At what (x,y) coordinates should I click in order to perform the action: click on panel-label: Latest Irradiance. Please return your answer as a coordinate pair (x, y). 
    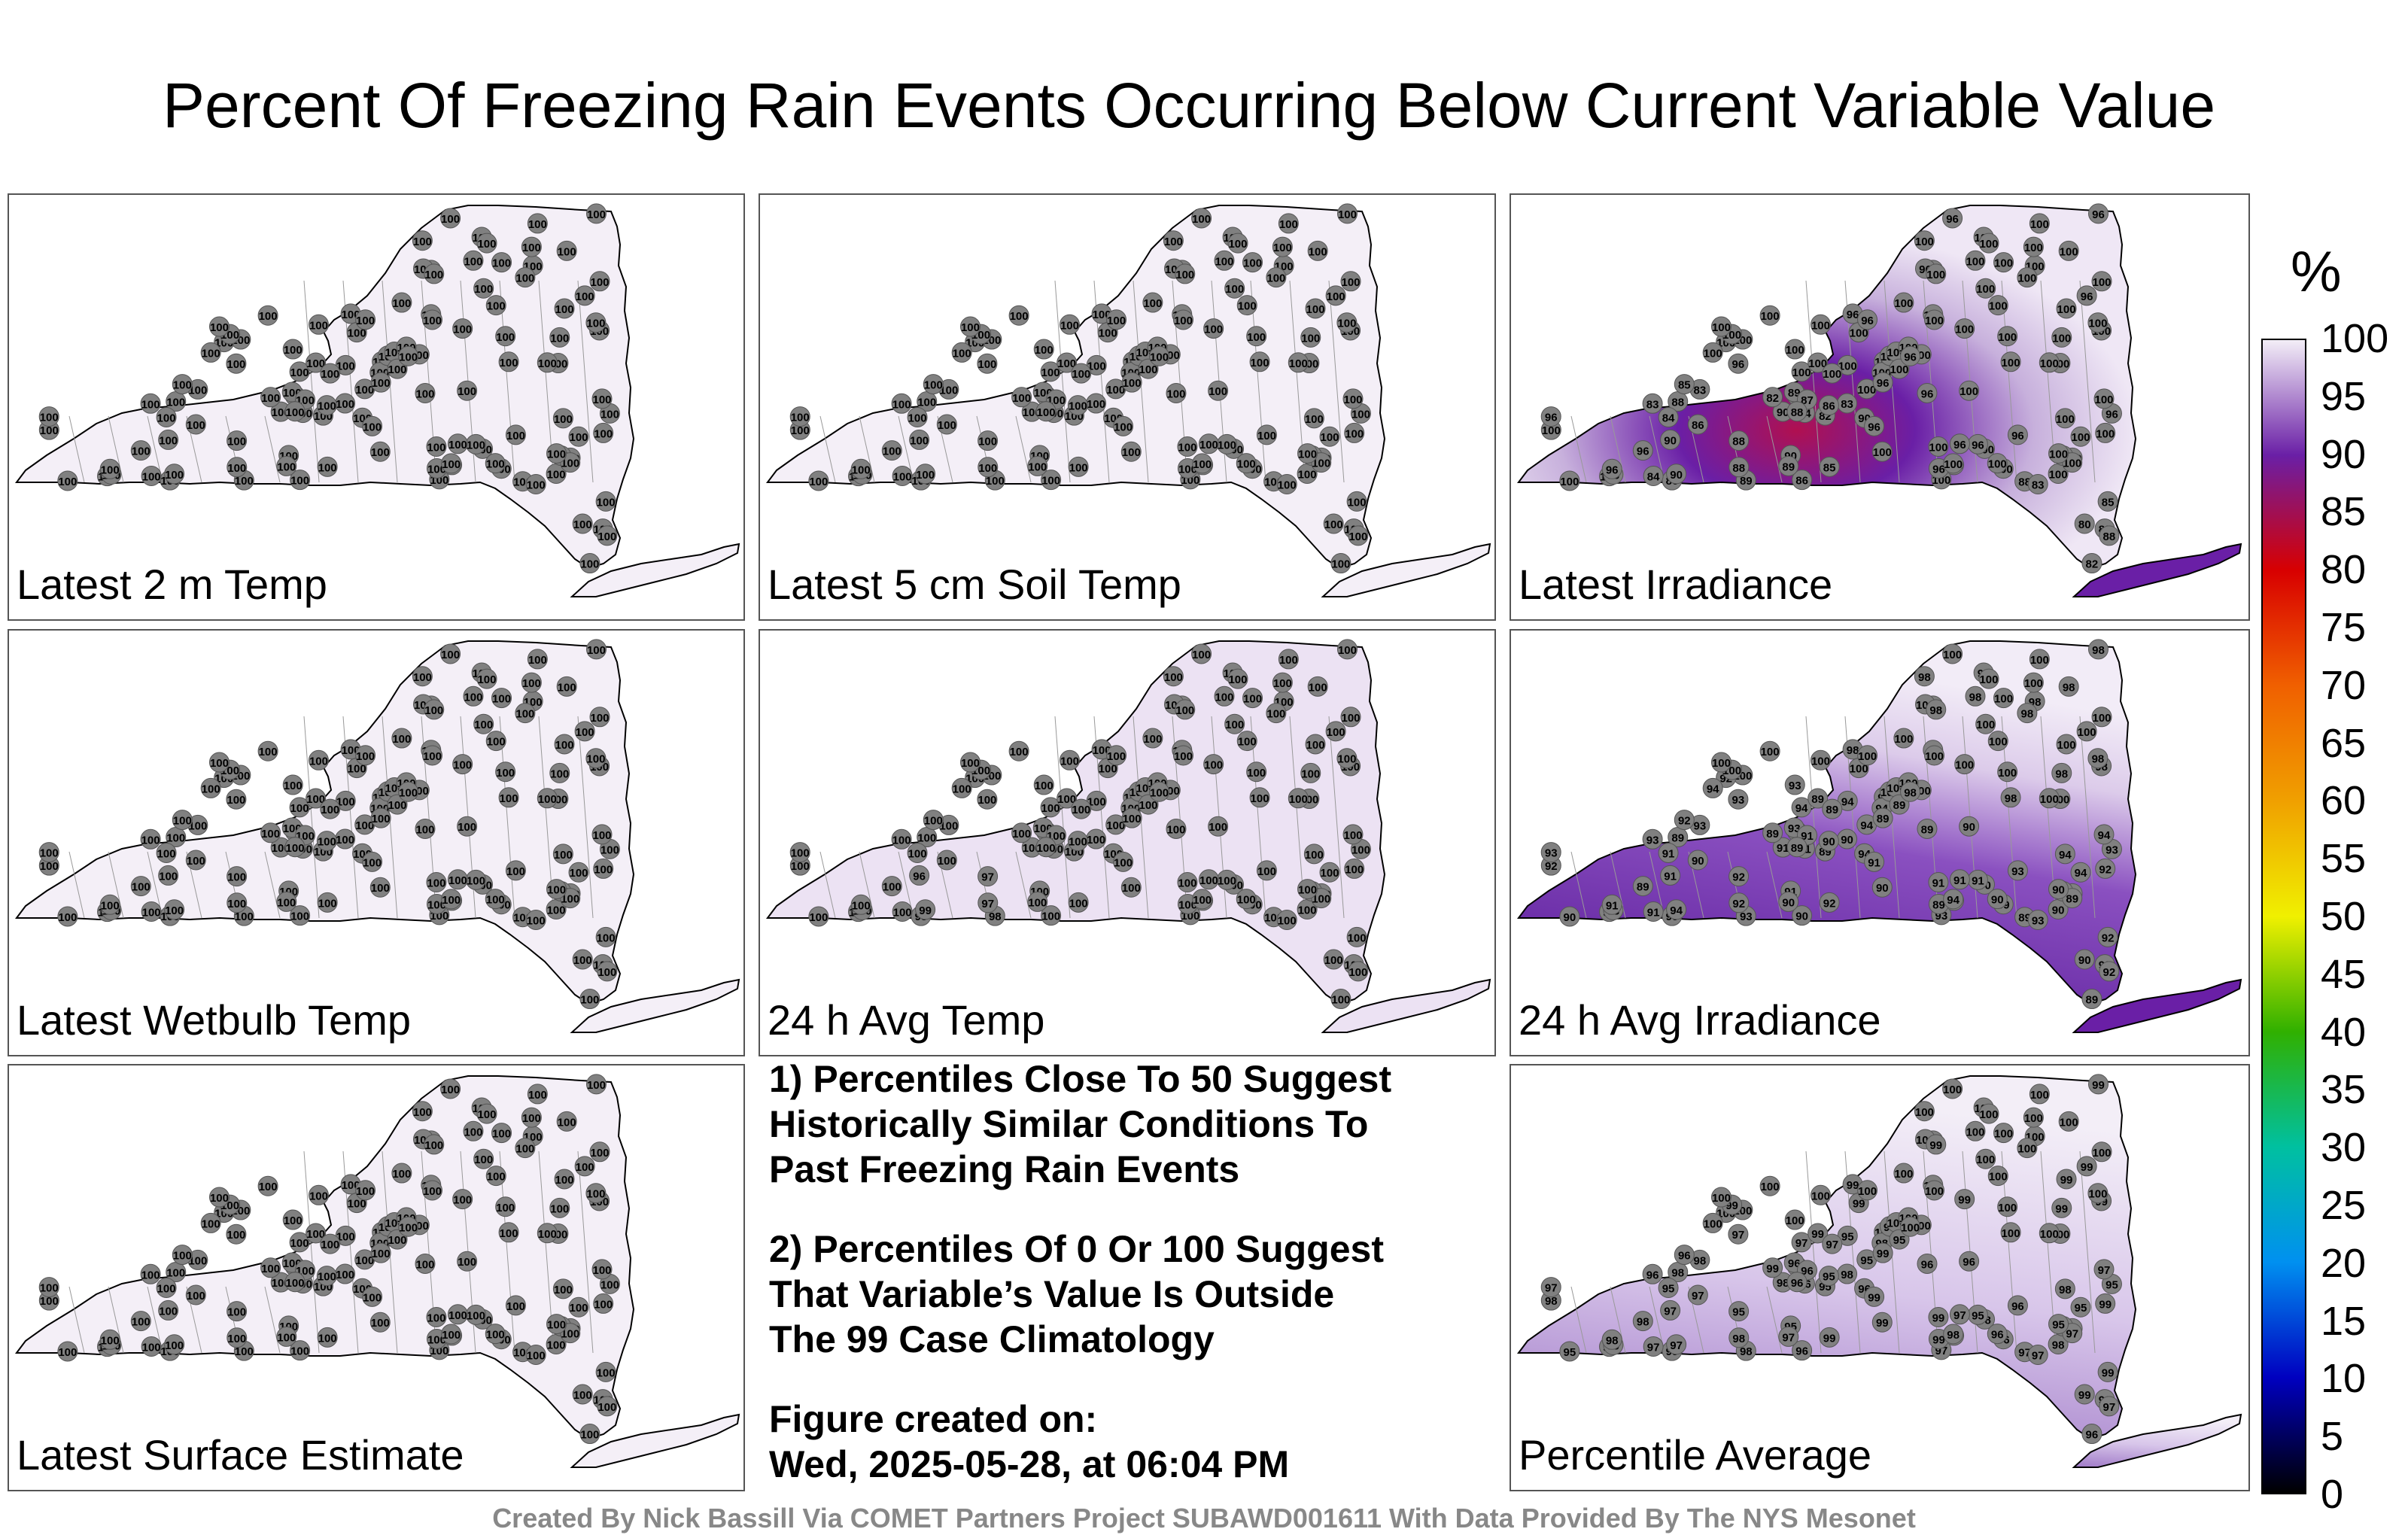
    Looking at the image, I should click on (1676, 584).